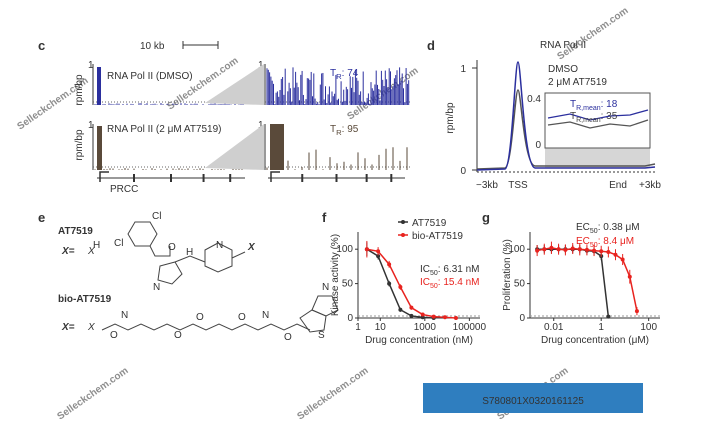  I want to click on label-part: R, so click(339, 76).